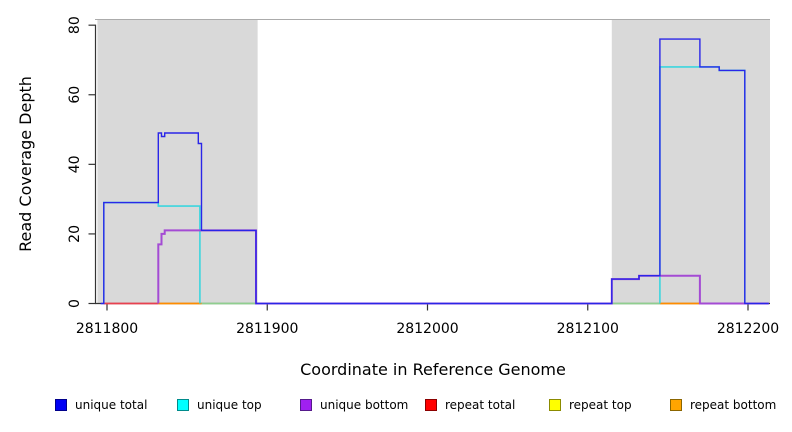 Image resolution: width=792 pixels, height=432 pixels. I want to click on legend-item-repeat-total: repeat total, so click(470, 405).